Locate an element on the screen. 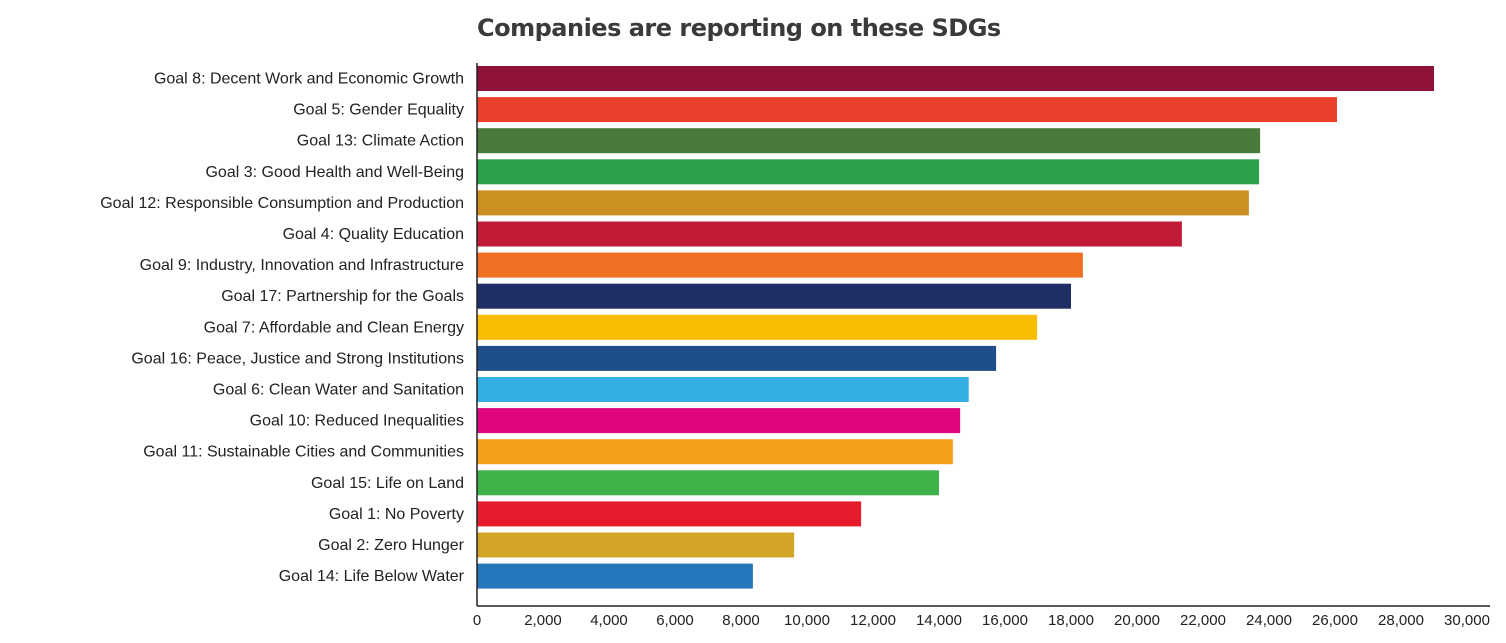  x-tick-label: 4,000 is located at coordinates (609, 620).